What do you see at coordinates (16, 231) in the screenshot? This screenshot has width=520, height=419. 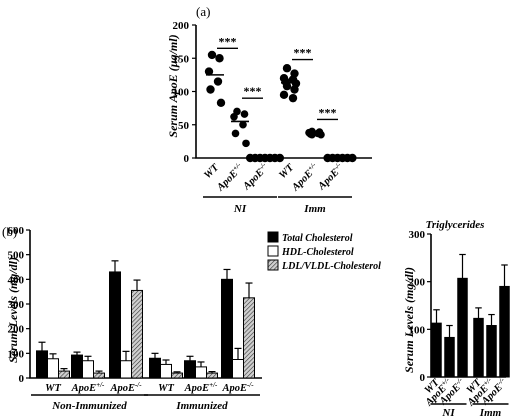 I see `y-tick-label: 600` at bounding box center [16, 231].